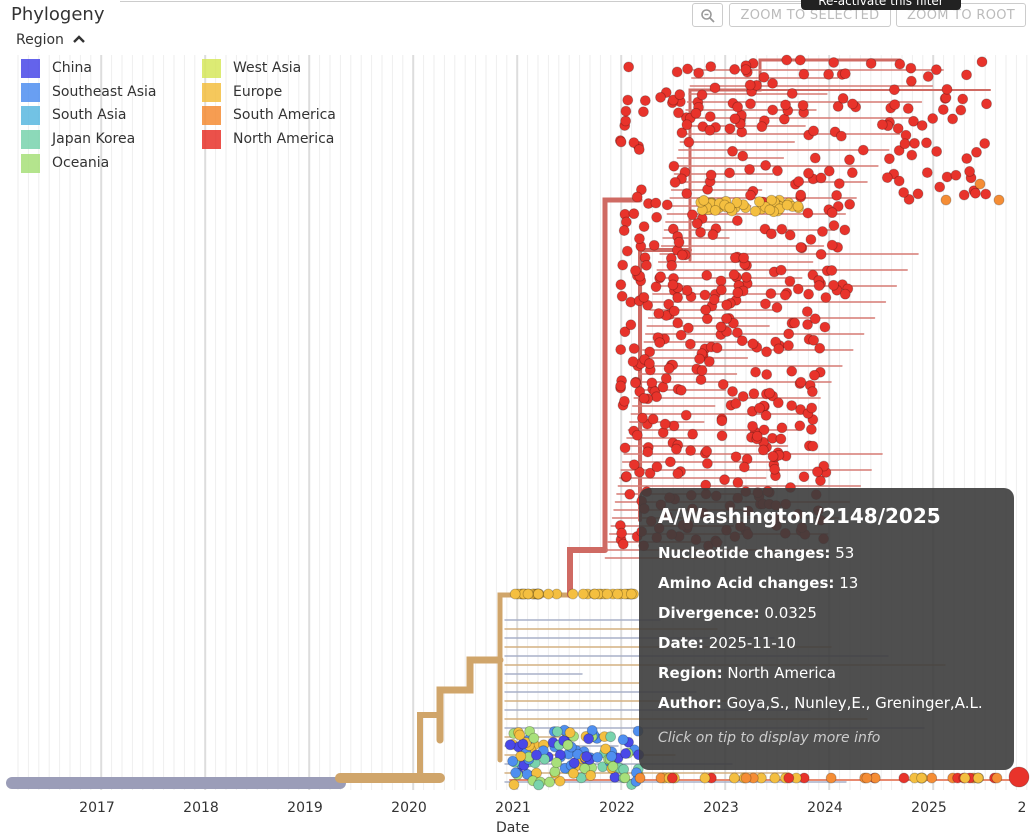 This screenshot has width=1032, height=836. What do you see at coordinates (799, 516) in the screenshot?
I see `tooltip-strain-name: A/Washington/2148/2025` at bounding box center [799, 516].